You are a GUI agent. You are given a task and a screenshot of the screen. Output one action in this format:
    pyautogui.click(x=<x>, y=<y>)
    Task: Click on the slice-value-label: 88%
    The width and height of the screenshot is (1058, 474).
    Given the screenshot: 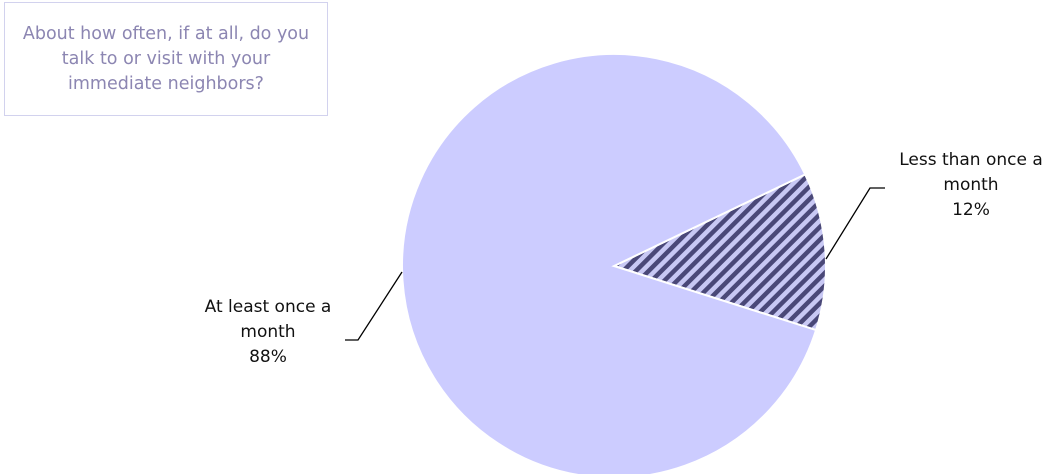 What is the action you would take?
    pyautogui.click(x=268, y=357)
    